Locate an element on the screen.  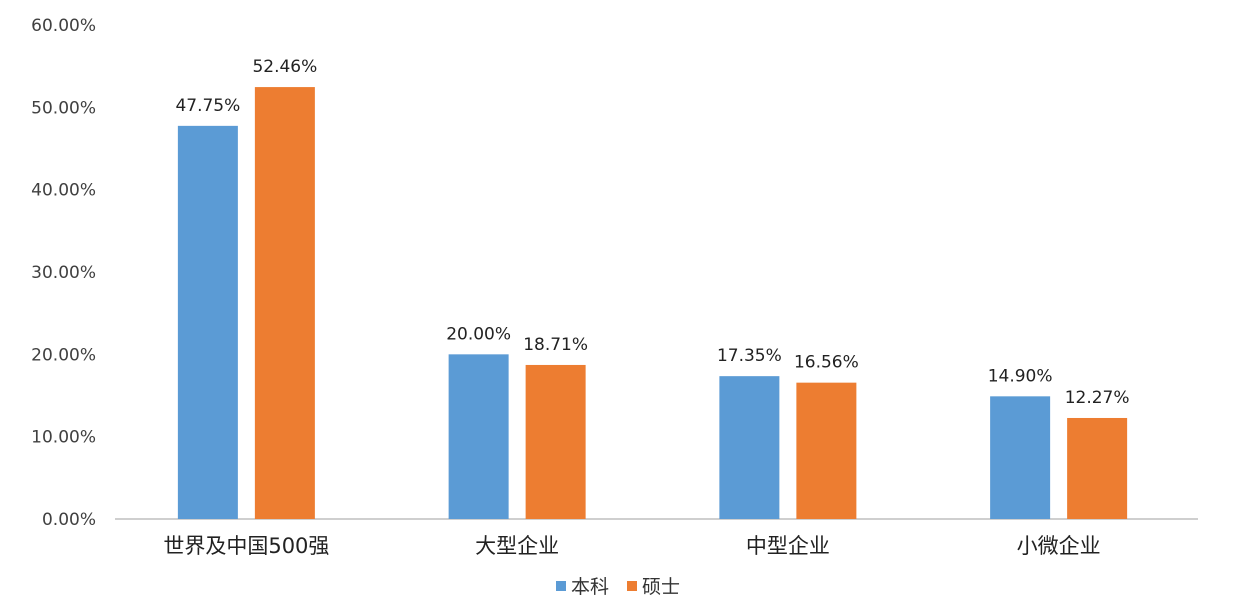
data-label-series-1: 14.90% is located at coordinates (1020, 376).